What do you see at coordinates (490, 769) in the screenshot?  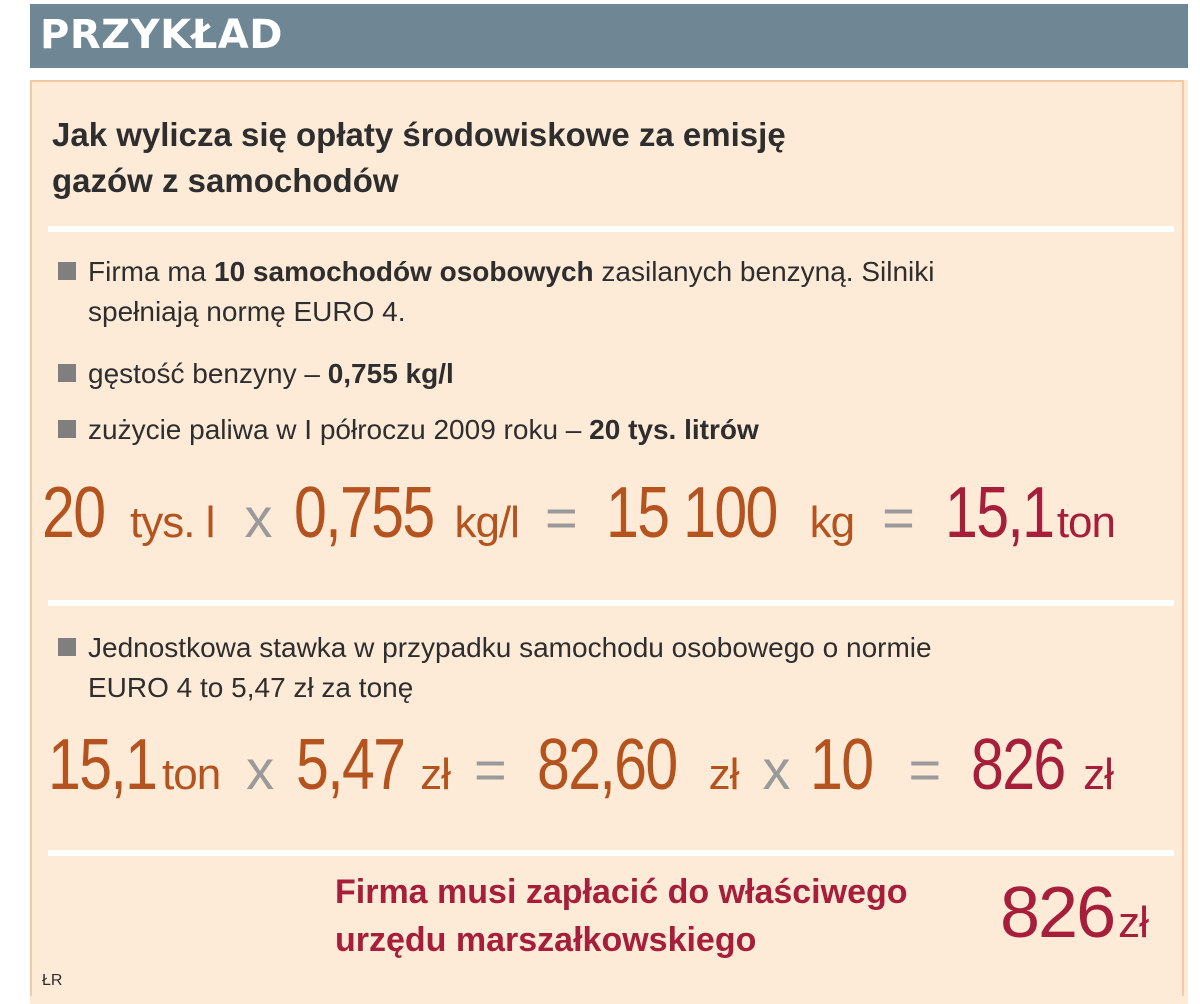 I see `eq2-op2: =` at bounding box center [490, 769].